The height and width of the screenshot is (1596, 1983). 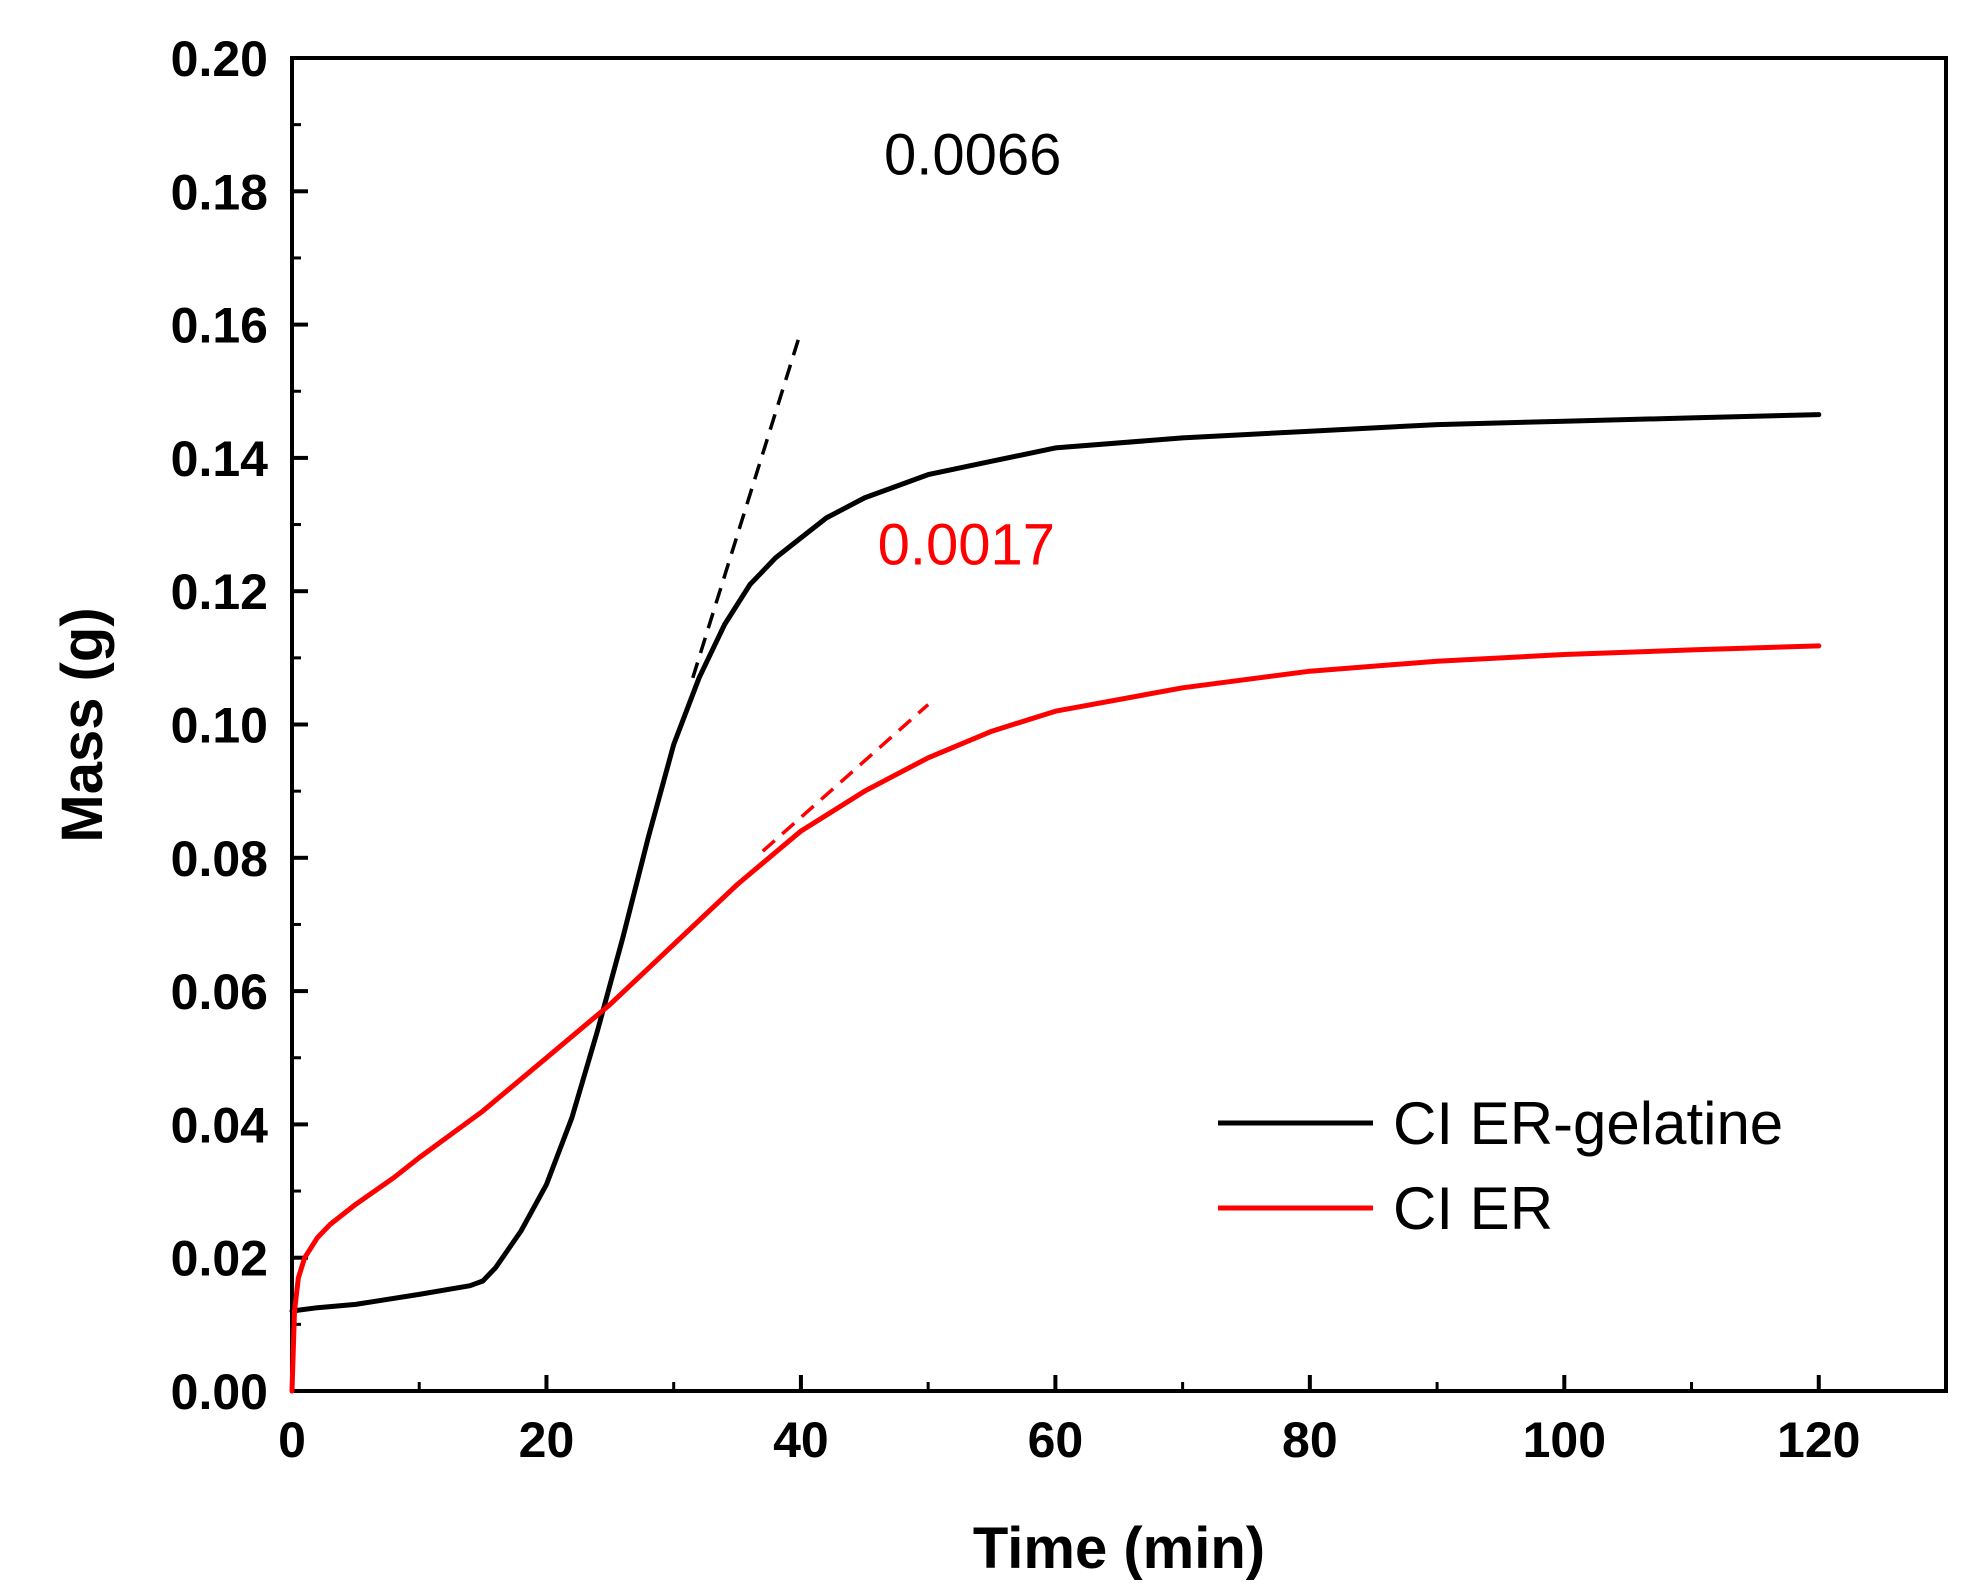 I want to click on x-tick-label: 0, so click(x=292, y=1440).